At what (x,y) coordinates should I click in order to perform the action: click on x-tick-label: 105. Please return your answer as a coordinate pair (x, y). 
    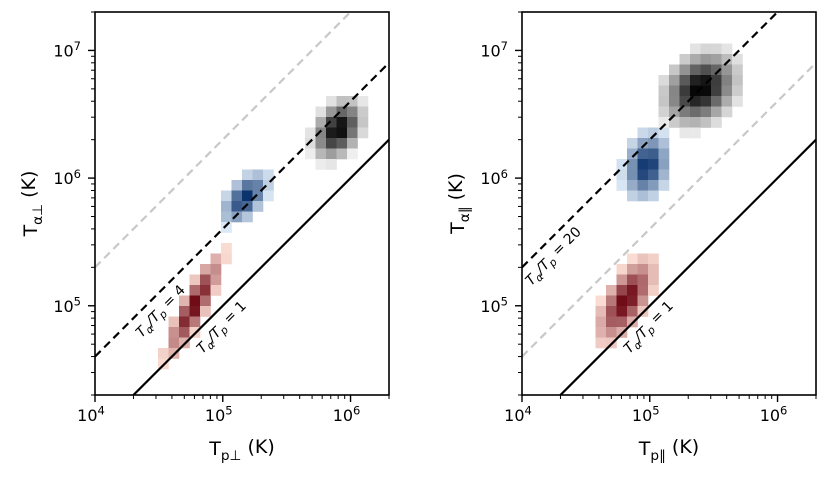
    Looking at the image, I should click on (219, 414).